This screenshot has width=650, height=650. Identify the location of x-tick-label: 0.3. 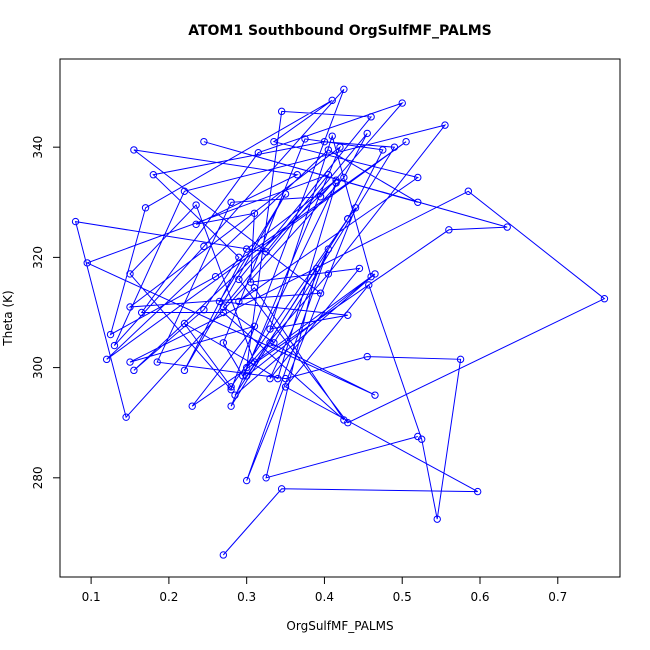
(246, 597).